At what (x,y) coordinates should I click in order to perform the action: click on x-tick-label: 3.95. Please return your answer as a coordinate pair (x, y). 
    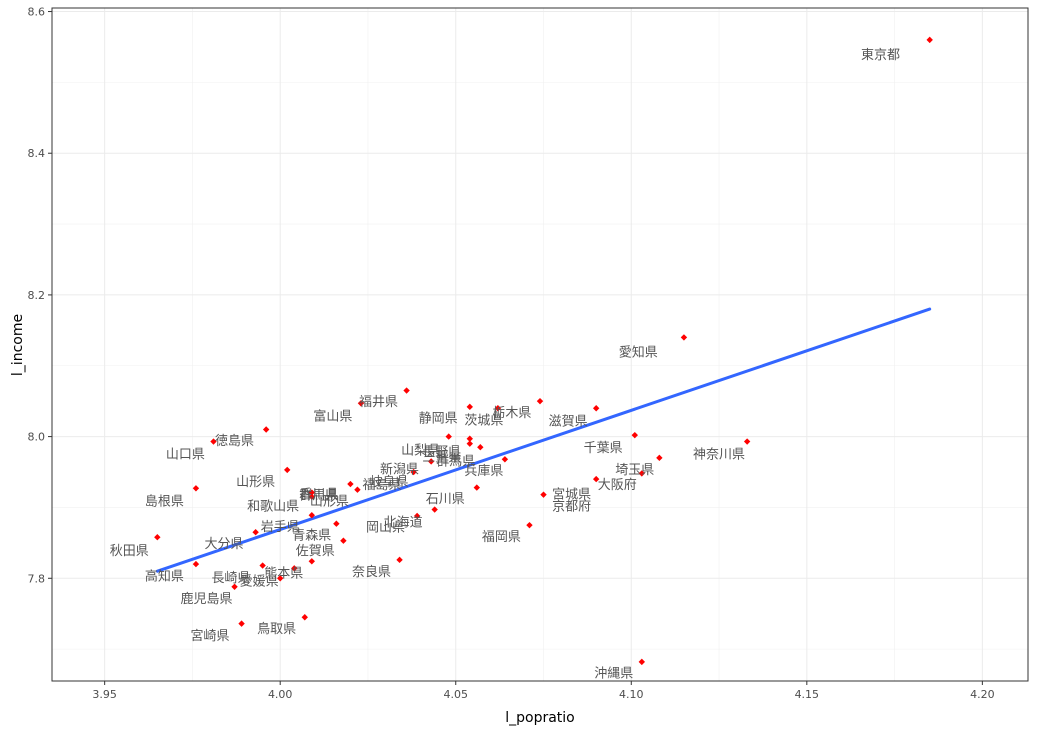
    Looking at the image, I should click on (104, 694).